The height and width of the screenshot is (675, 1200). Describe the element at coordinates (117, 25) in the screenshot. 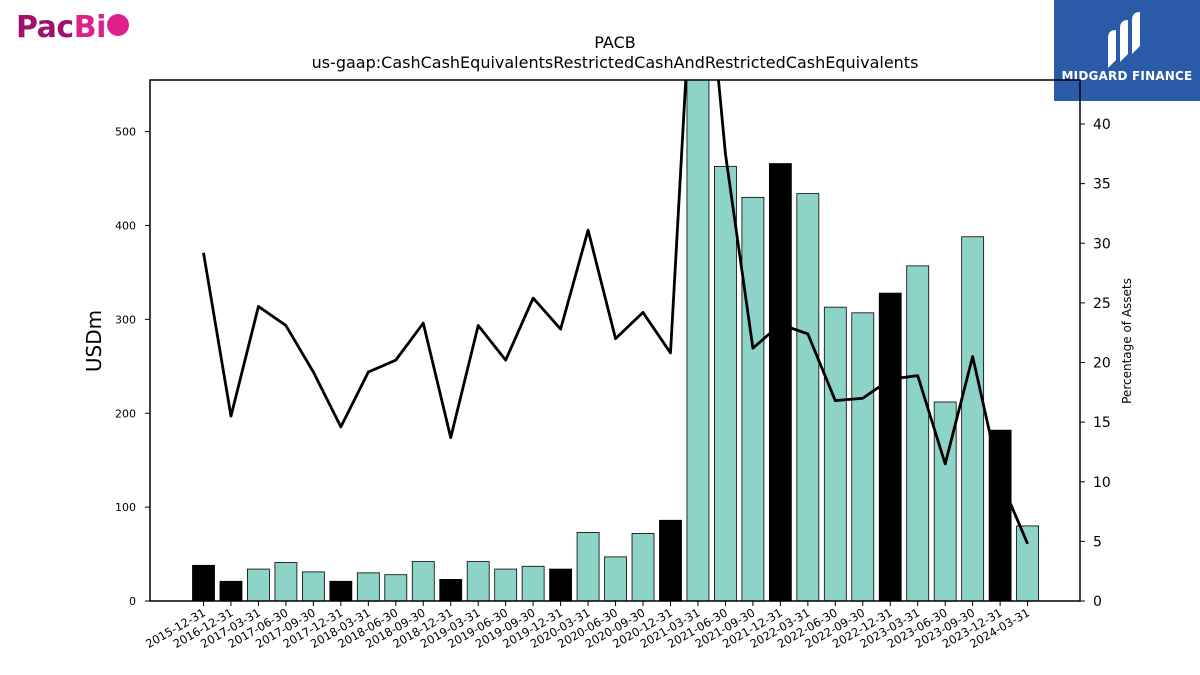

I see `logo-dot-icon` at that location.